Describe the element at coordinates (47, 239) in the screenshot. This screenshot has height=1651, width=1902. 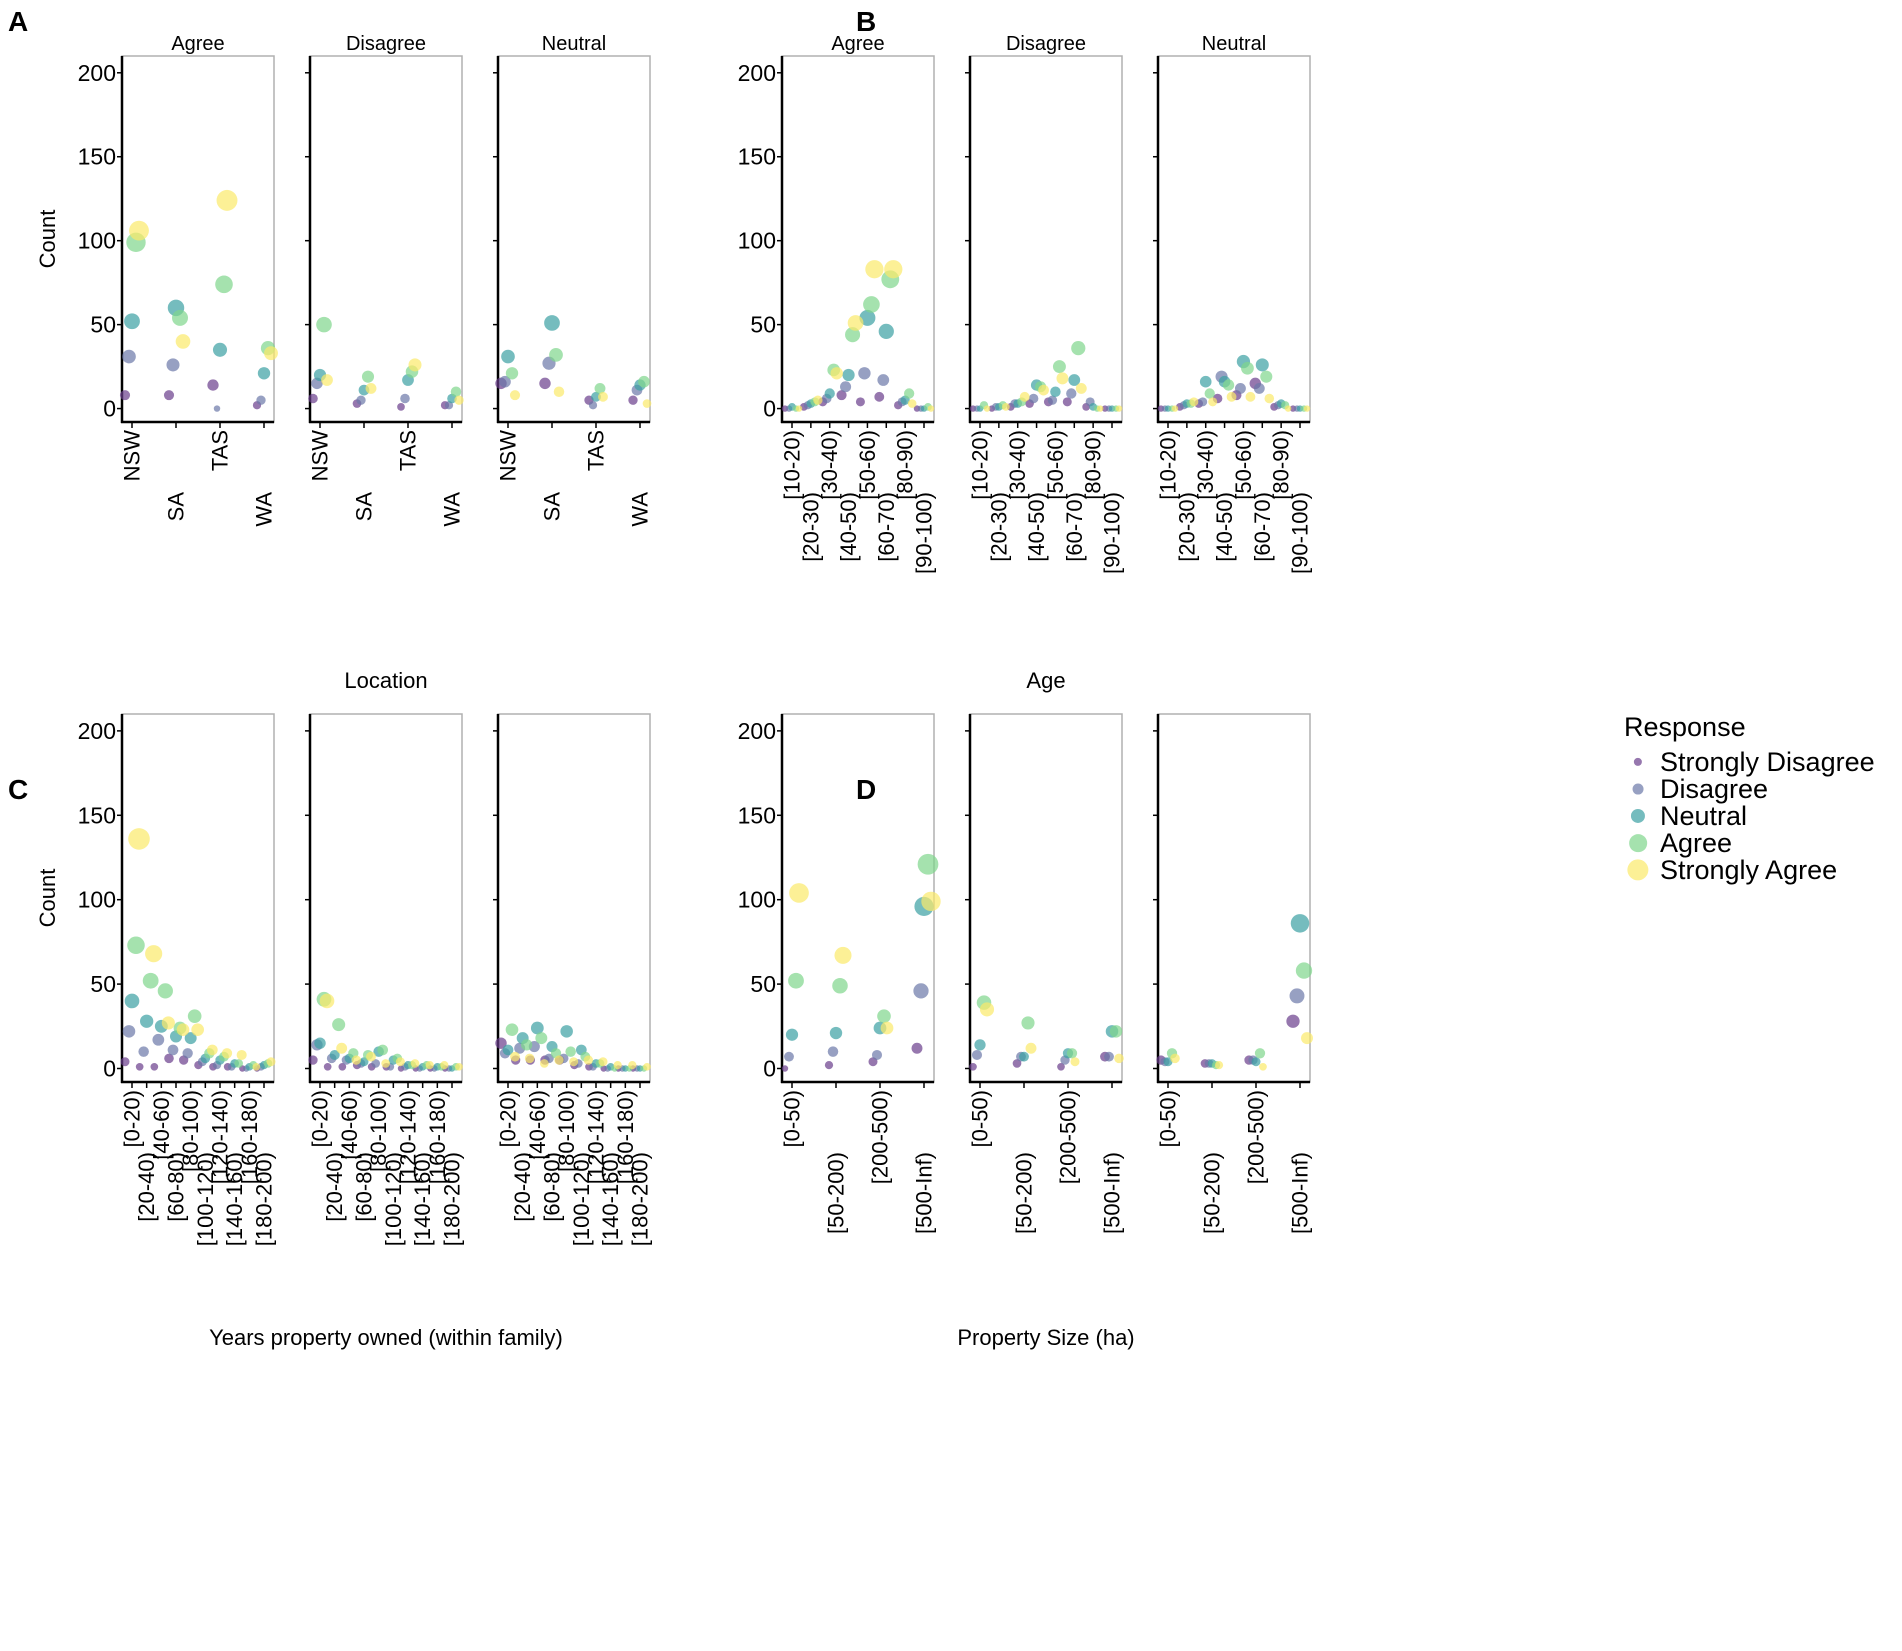
I see `y-axis-label-a: Count` at that location.